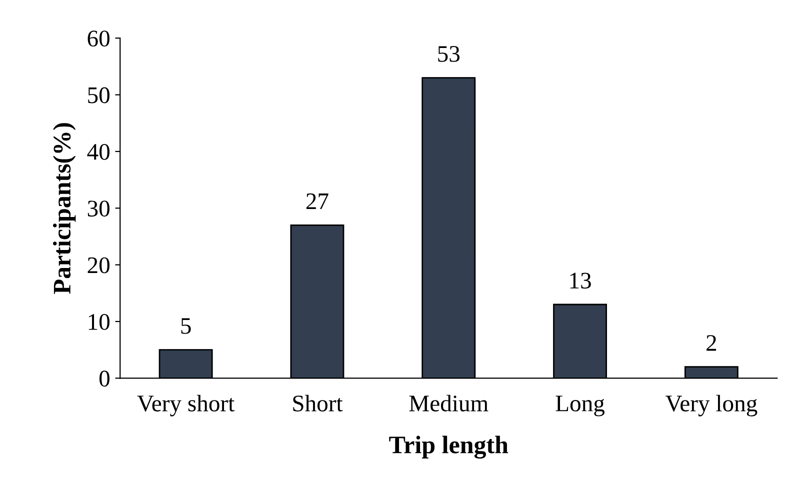 Image resolution: width=785 pixels, height=495 pixels. Describe the element at coordinates (448, 403) in the screenshot. I see `x-tick-label: Medium` at that location.